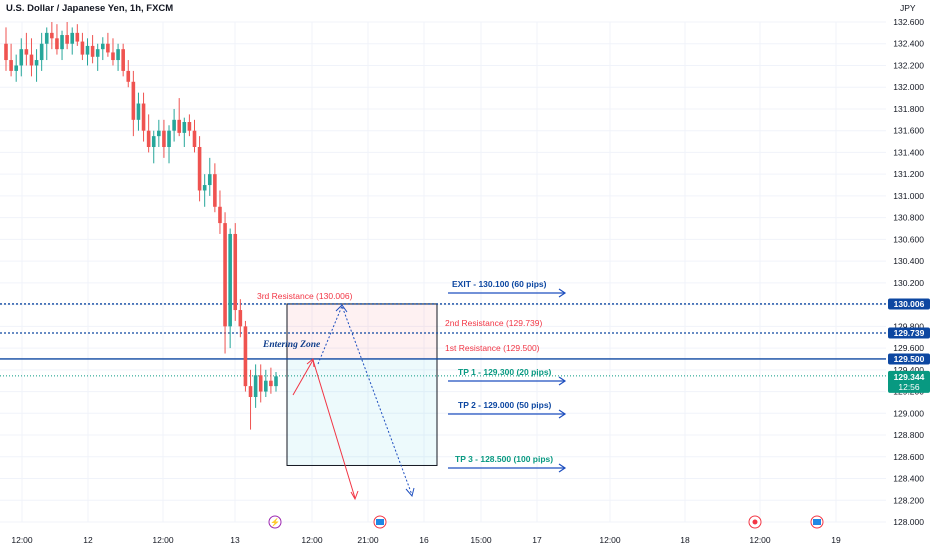 This screenshot has height=550, width=932. Describe the element at coordinates (908, 413) in the screenshot. I see `y-tick-label: 129.000` at that location.